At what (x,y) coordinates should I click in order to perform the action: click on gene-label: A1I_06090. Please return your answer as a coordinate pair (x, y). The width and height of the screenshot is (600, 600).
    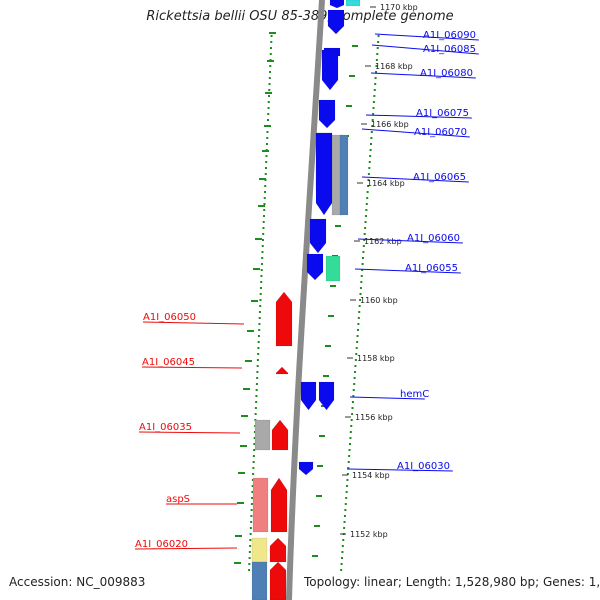
    Looking at the image, I should click on (449, 35).